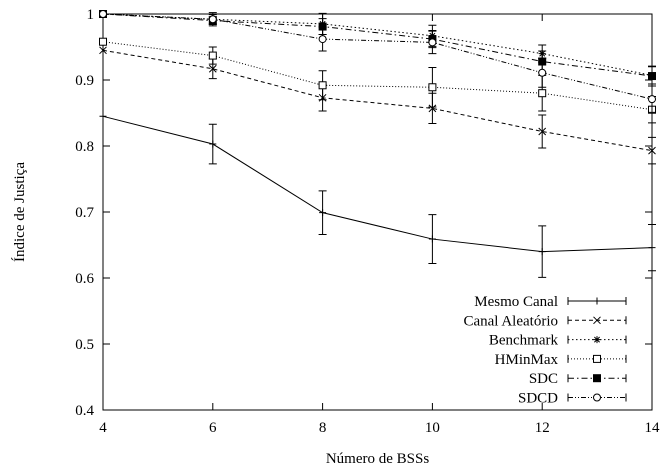 This screenshot has height=471, width=662. Describe the element at coordinates (542, 428) in the screenshot. I see `x-tick-label: 12` at that location.